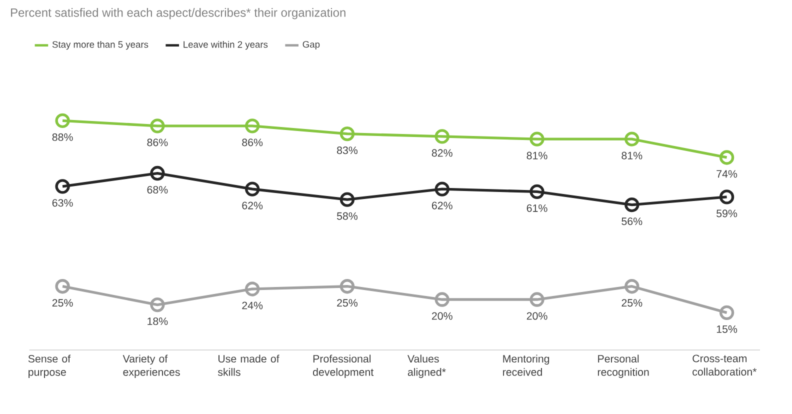 The height and width of the screenshot is (414, 792). What do you see at coordinates (632, 222) in the screenshot?
I see `data-label: 56%` at bounding box center [632, 222].